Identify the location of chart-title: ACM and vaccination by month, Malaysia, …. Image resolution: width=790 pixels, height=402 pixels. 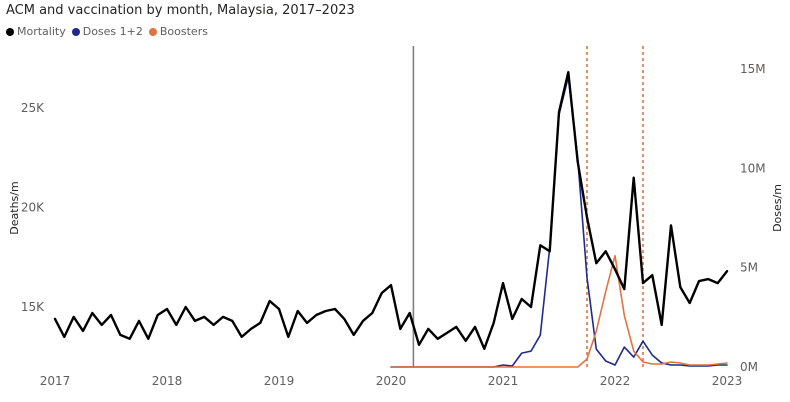
(180, 10).